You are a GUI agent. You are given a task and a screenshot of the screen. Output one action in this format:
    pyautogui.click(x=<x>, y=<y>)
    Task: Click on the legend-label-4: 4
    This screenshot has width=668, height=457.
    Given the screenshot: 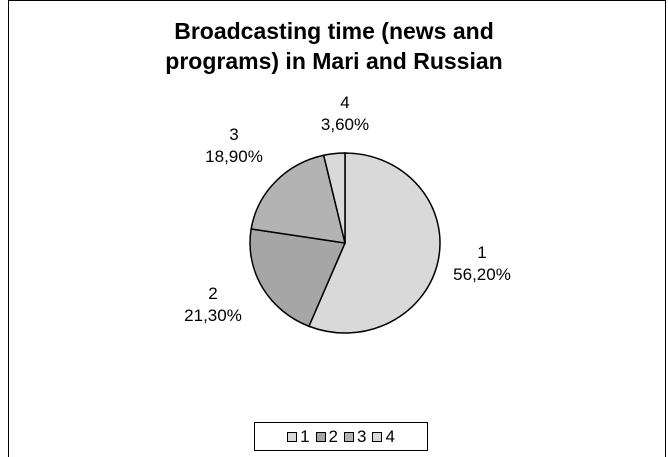 What is the action you would take?
    pyautogui.click(x=390, y=436)
    